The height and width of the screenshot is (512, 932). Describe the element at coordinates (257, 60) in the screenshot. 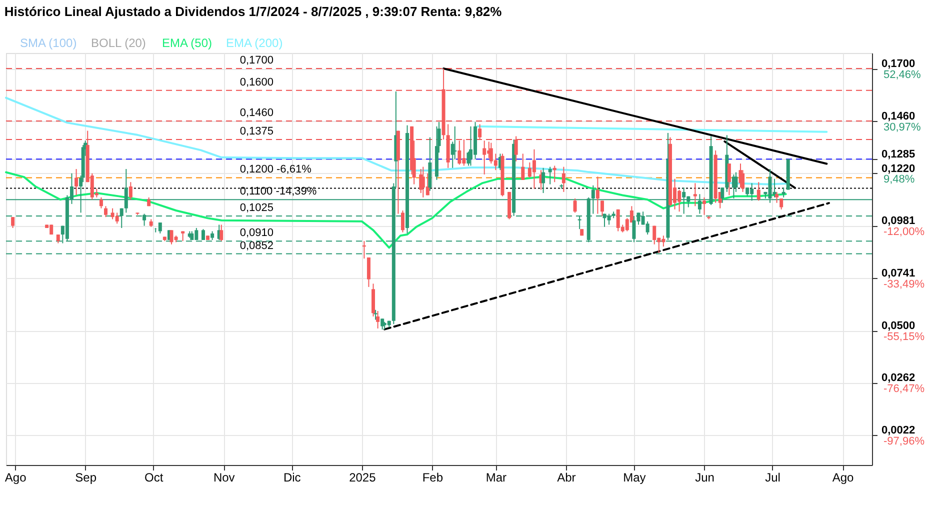

I see `ref-line-label: 0,1700` at that location.